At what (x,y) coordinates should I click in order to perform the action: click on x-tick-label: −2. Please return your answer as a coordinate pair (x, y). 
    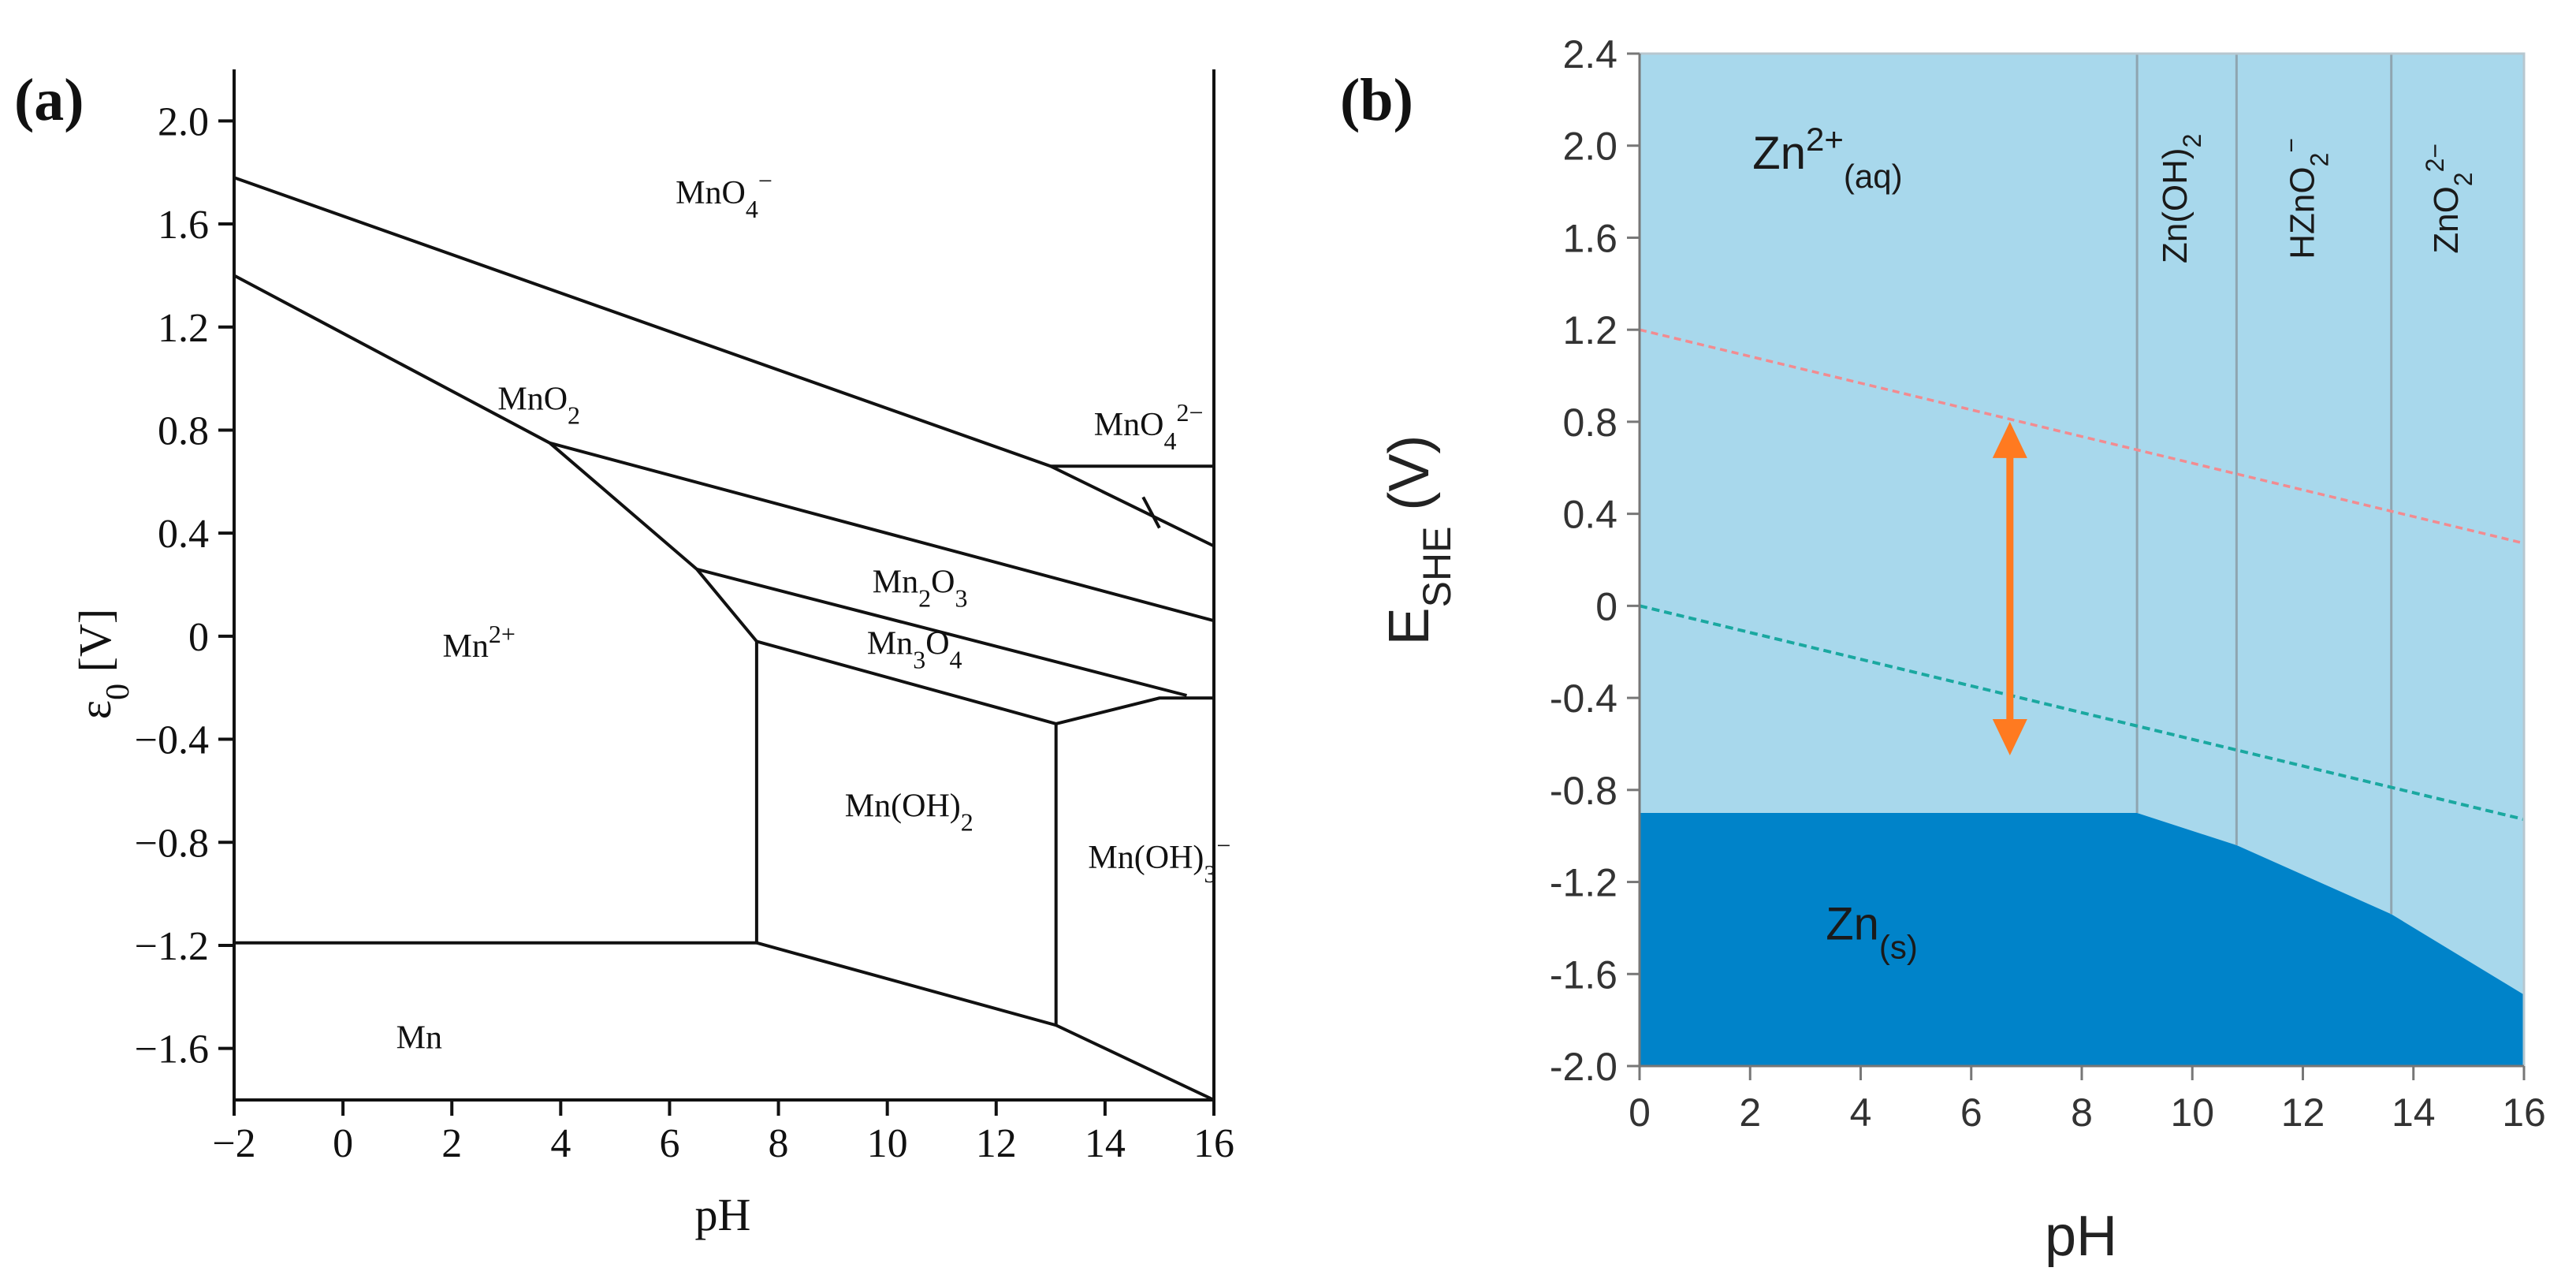
    Looking at the image, I should click on (233, 1143).